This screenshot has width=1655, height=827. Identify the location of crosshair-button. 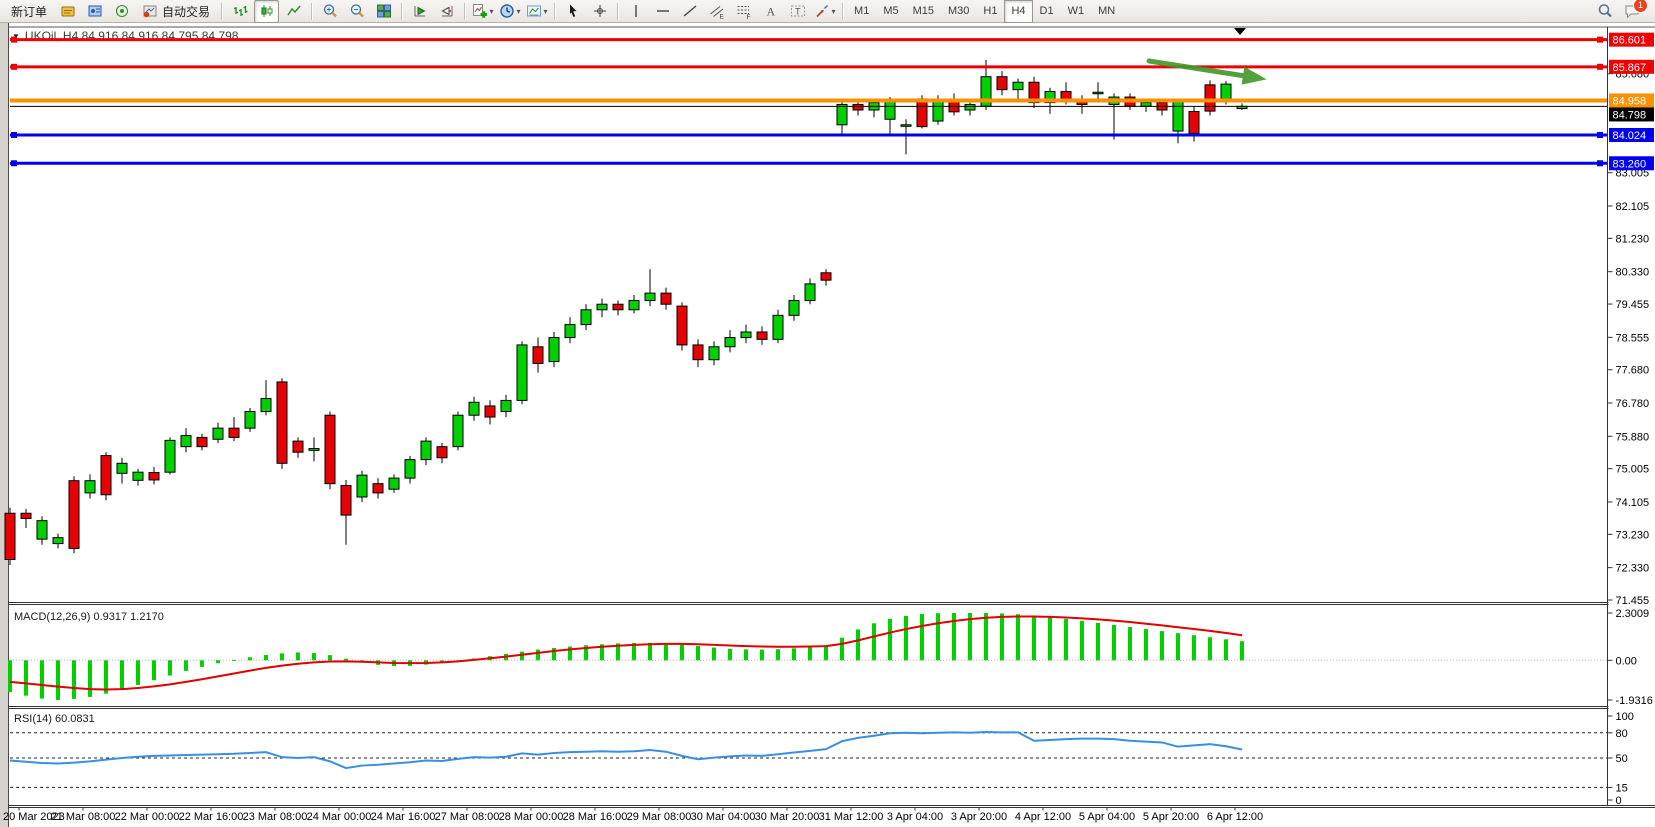
(599, 11).